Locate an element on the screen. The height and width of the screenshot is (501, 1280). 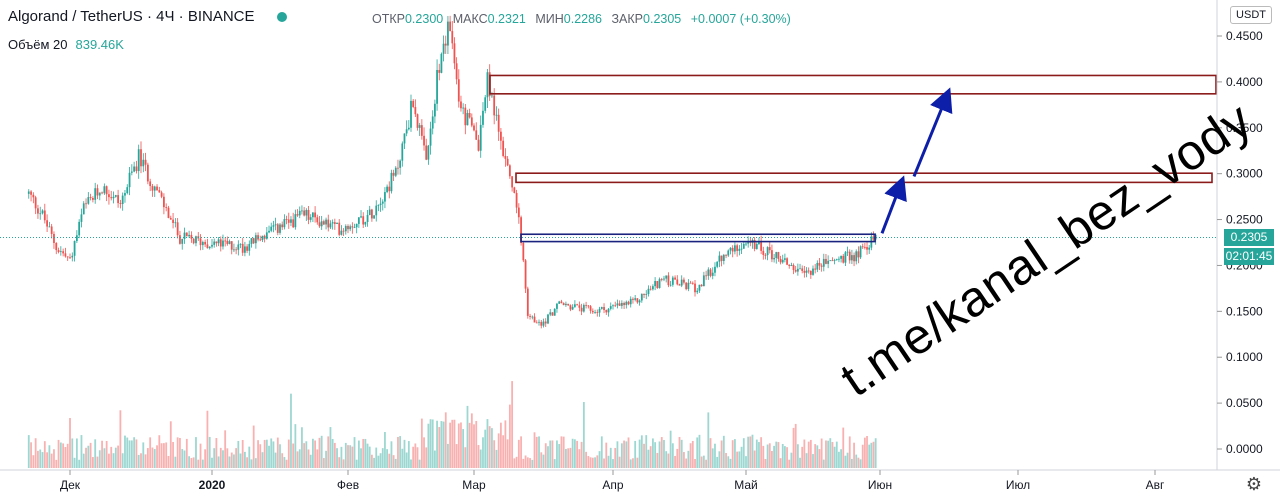
blue-zone is located at coordinates (698, 238).